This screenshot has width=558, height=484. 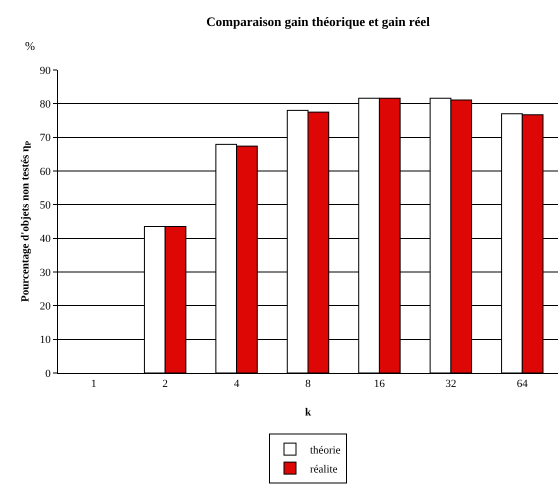 I want to click on x-axis-title: k, so click(x=308, y=412).